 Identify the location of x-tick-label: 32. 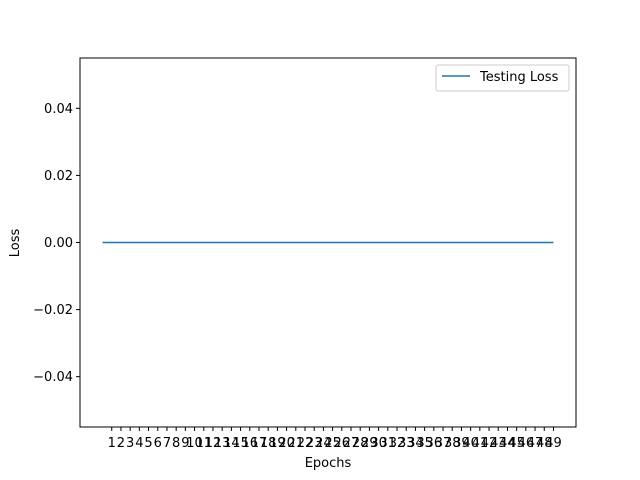
(397, 443).